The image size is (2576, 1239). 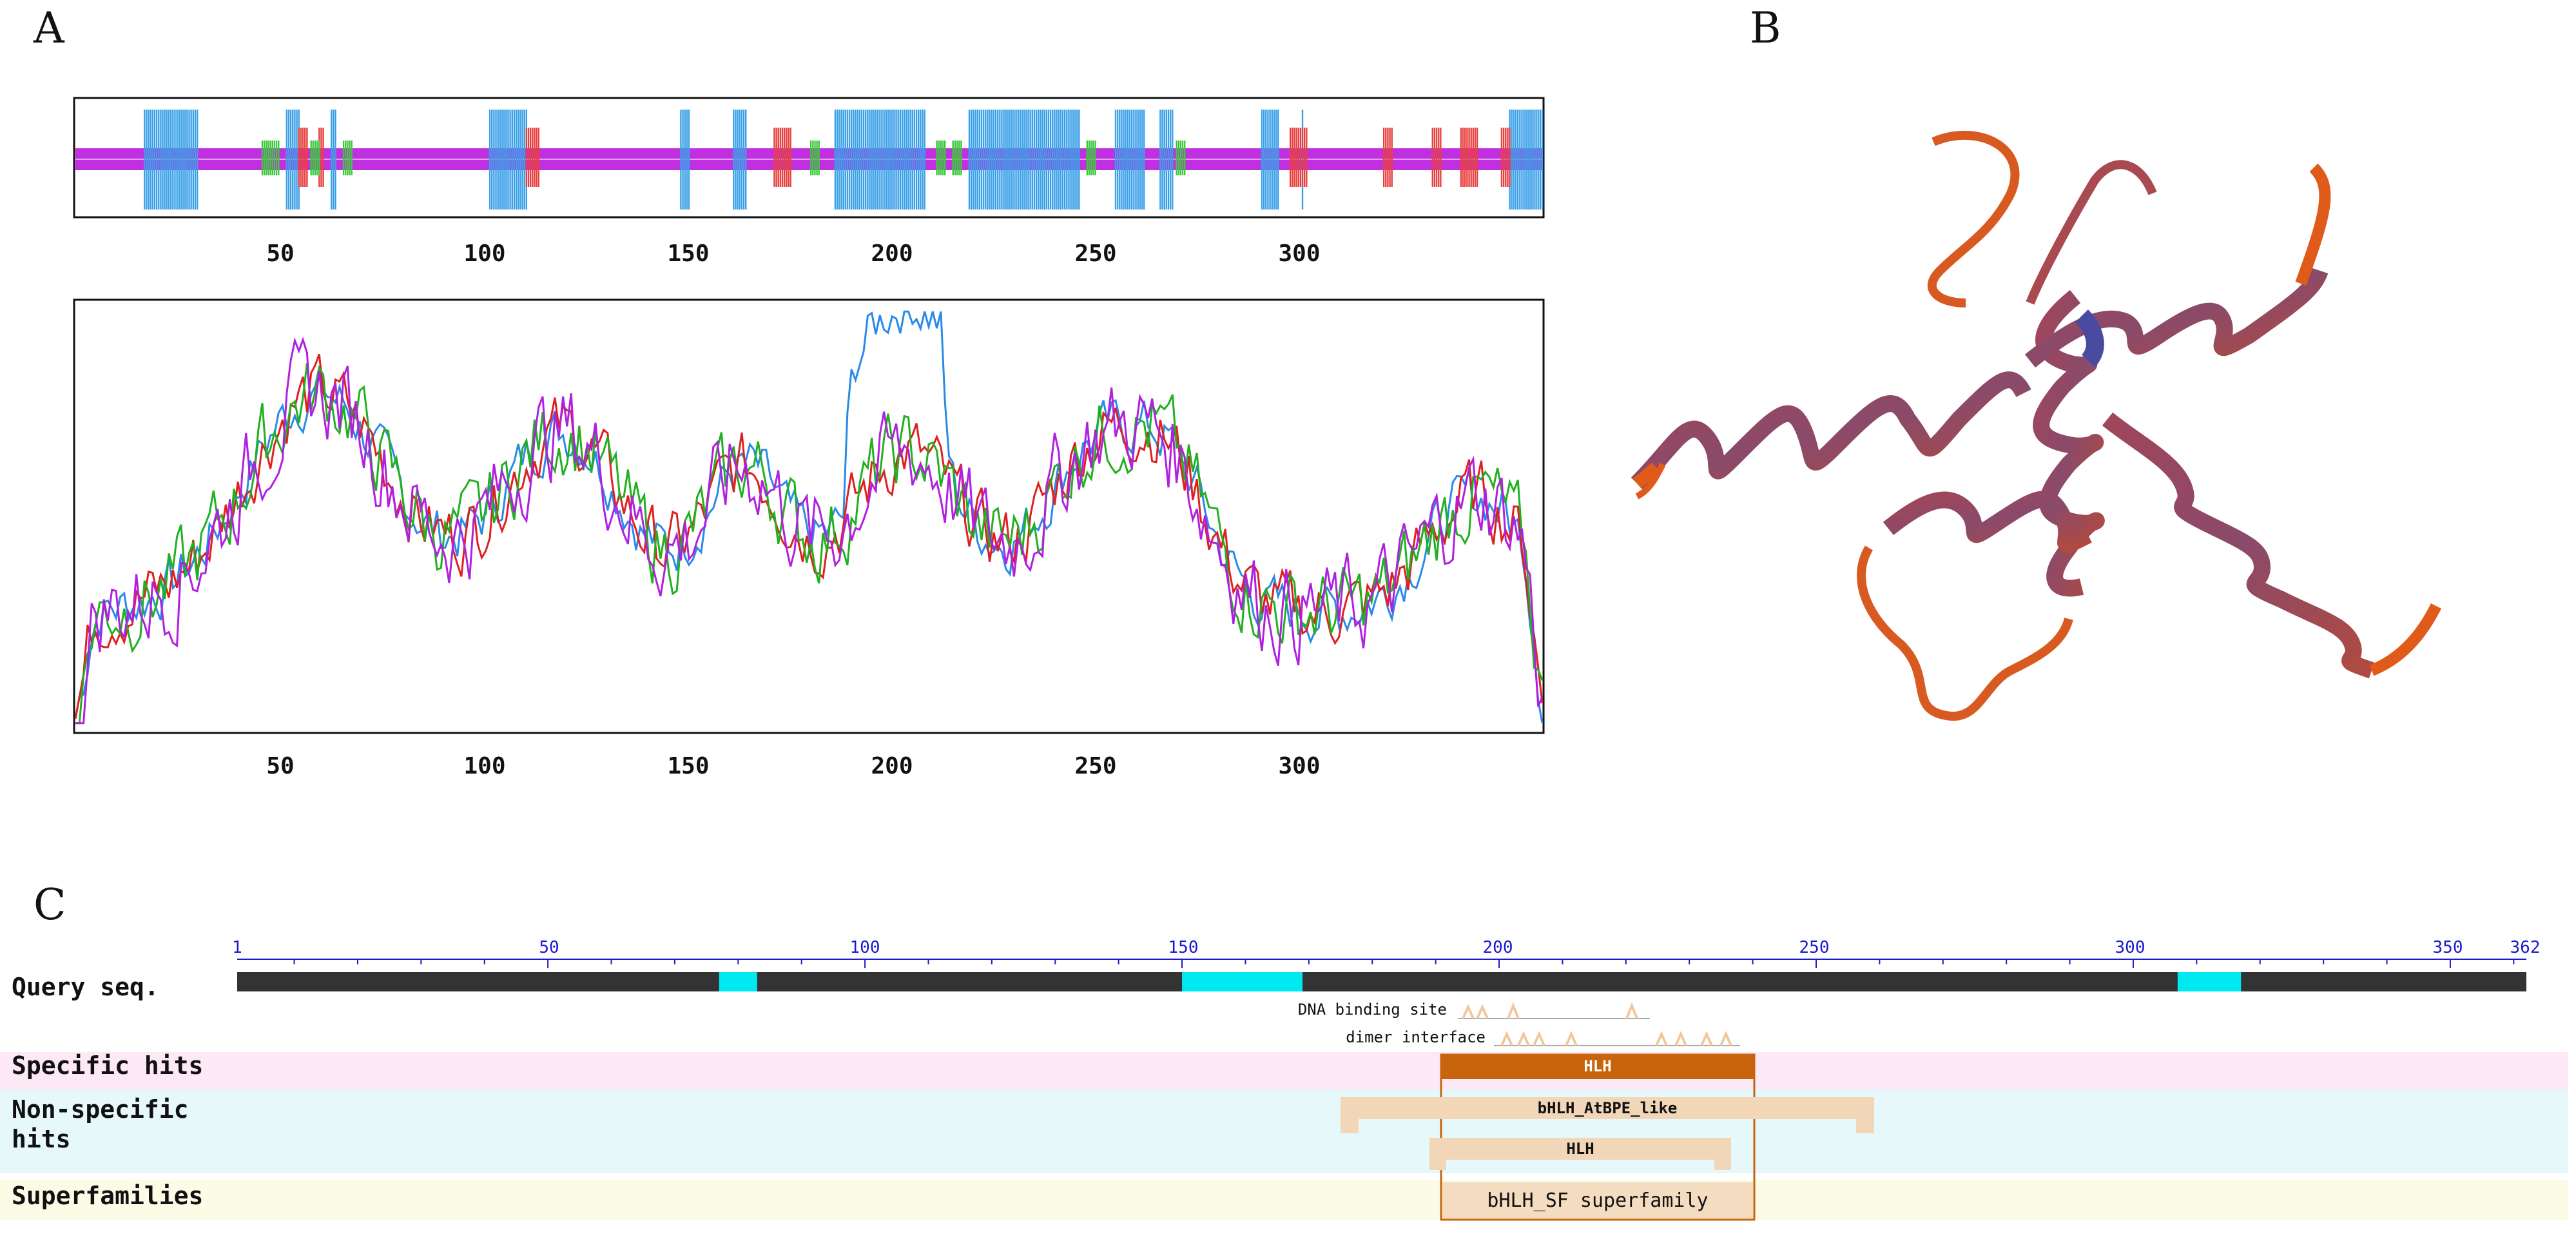 What do you see at coordinates (2448, 947) in the screenshot?
I see `ruler-label: 350` at bounding box center [2448, 947].